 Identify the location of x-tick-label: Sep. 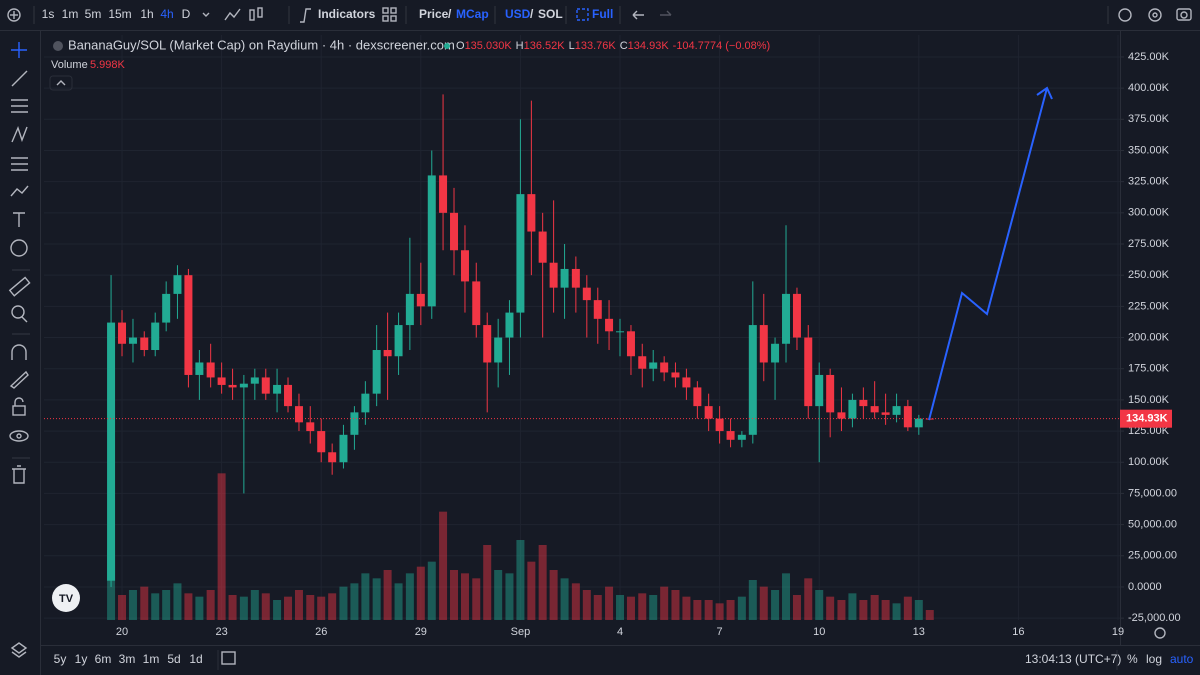
(521, 632).